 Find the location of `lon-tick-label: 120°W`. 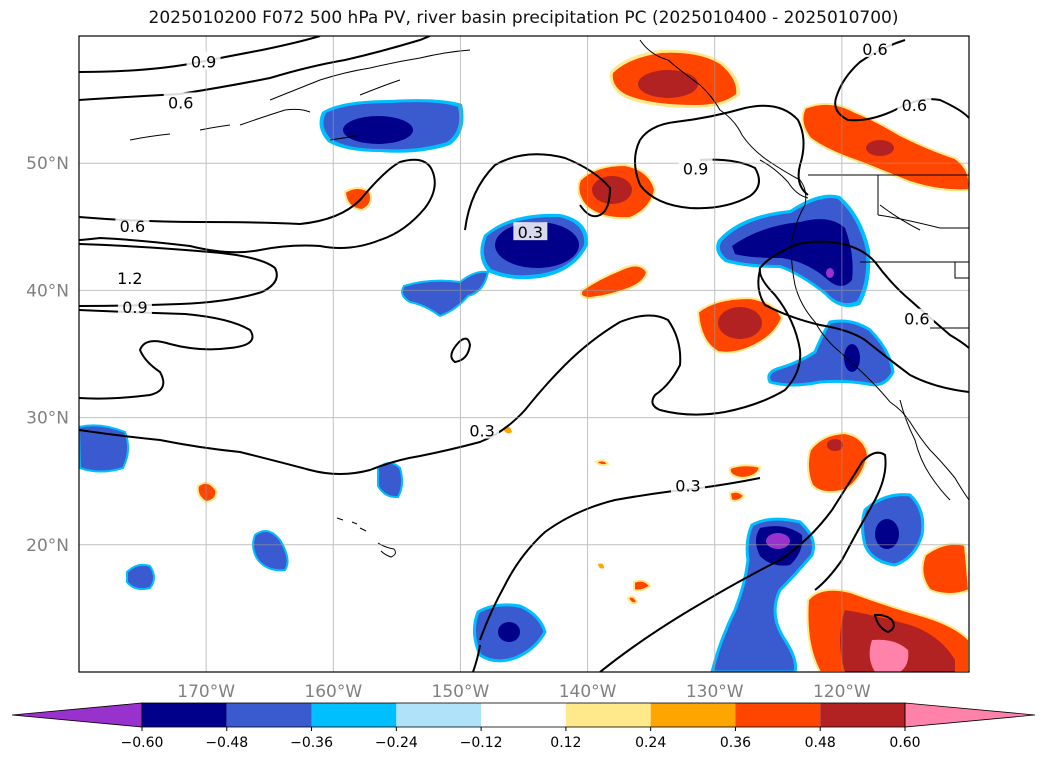

lon-tick-label: 120°W is located at coordinates (842, 692).